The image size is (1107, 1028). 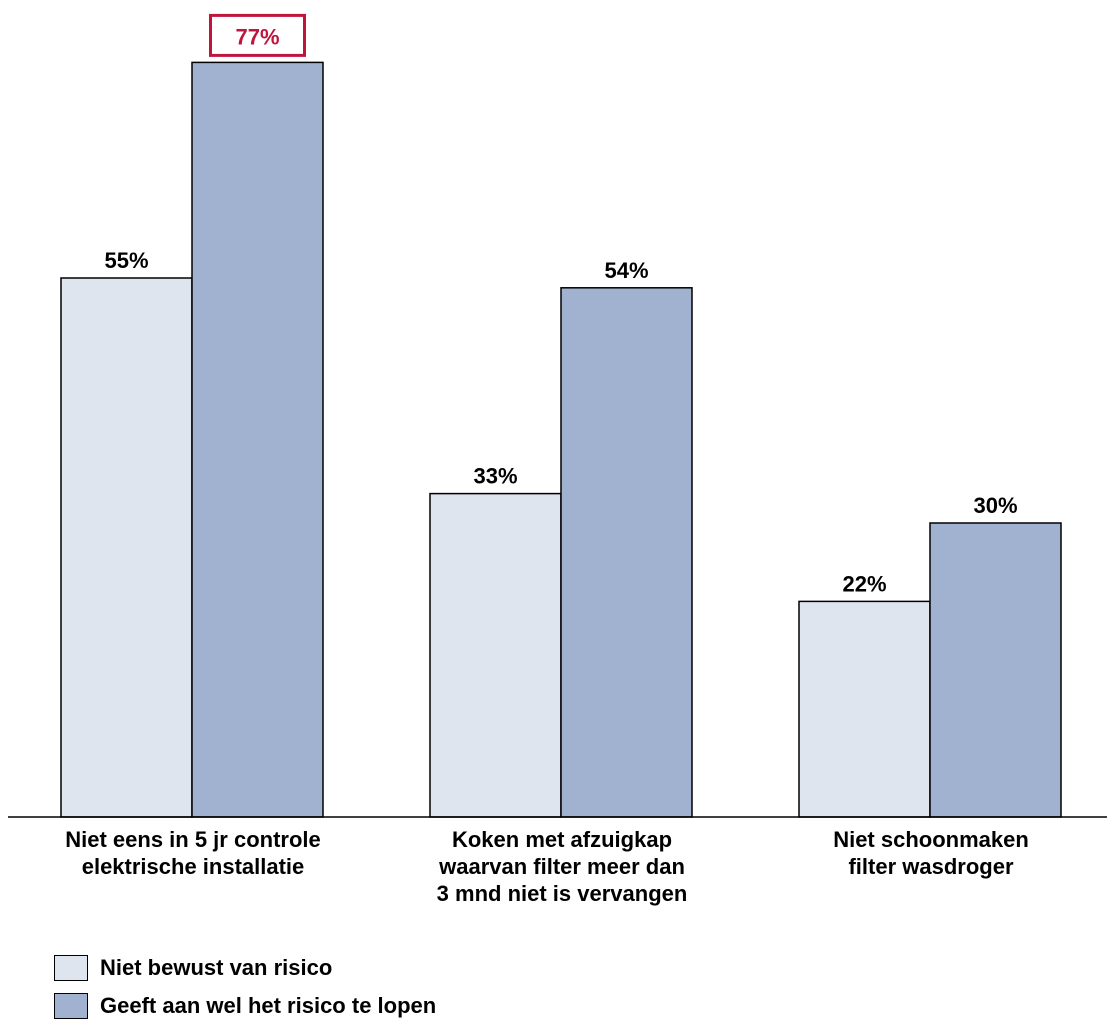 I want to click on bar-s1-c0, so click(x=257, y=439).